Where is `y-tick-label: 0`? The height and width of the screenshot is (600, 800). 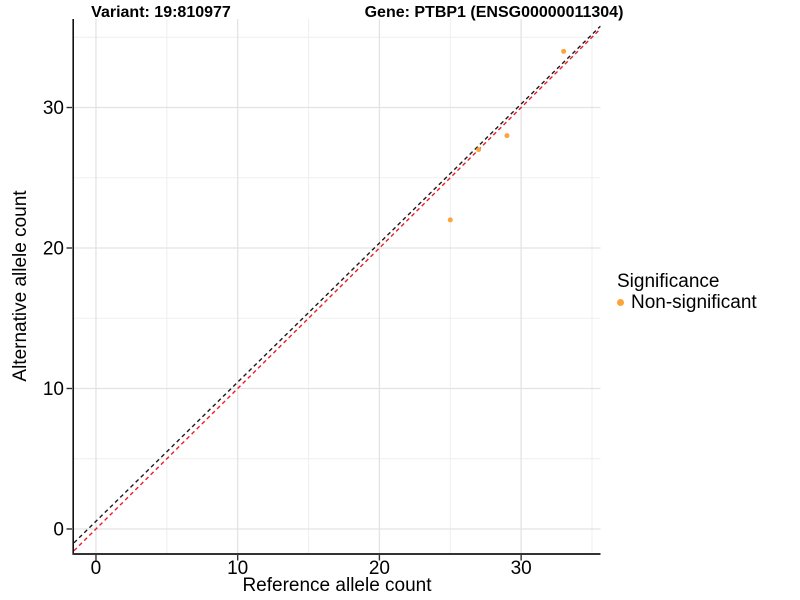
y-tick-label: 0 is located at coordinates (58, 529).